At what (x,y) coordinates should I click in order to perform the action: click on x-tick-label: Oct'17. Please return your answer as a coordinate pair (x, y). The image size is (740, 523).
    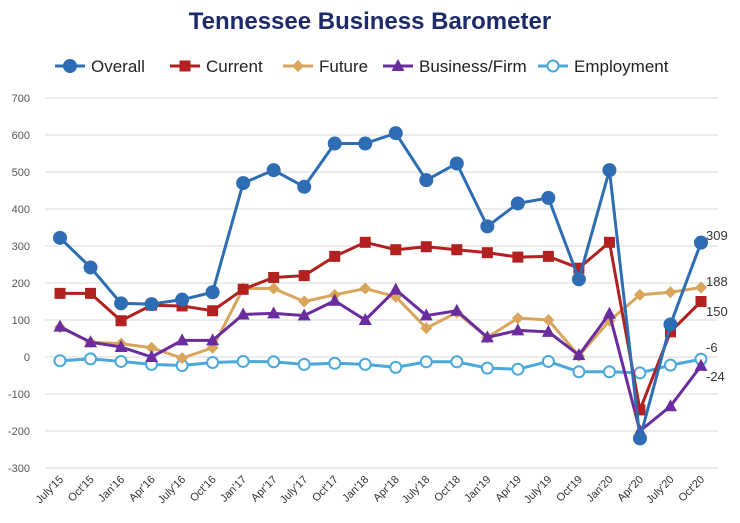
    Looking at the image, I should click on (325, 489).